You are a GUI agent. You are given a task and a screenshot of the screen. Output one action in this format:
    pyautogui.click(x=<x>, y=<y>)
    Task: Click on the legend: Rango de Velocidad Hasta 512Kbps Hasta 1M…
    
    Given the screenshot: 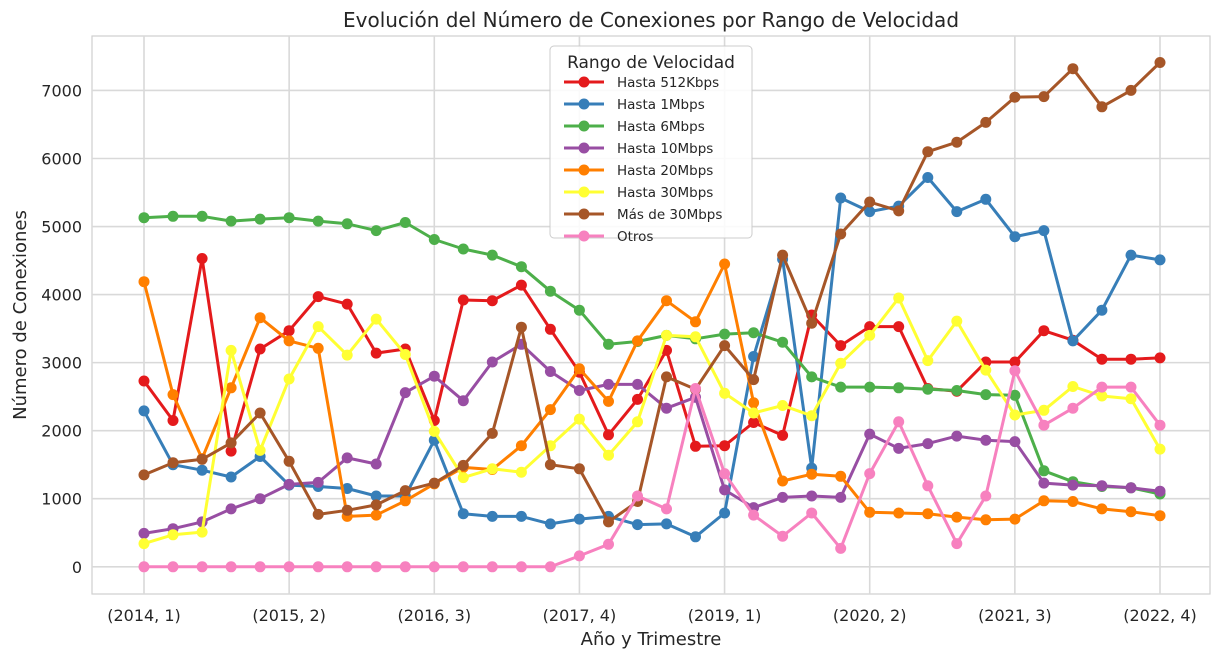 What is the action you would take?
    pyautogui.click(x=651, y=145)
    